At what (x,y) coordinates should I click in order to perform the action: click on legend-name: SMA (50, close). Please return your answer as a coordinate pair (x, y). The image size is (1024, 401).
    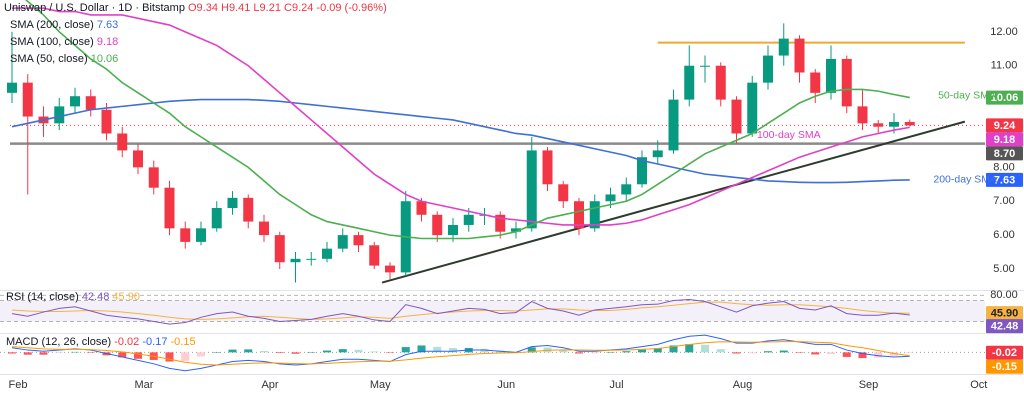
    Looking at the image, I should click on (49, 59).